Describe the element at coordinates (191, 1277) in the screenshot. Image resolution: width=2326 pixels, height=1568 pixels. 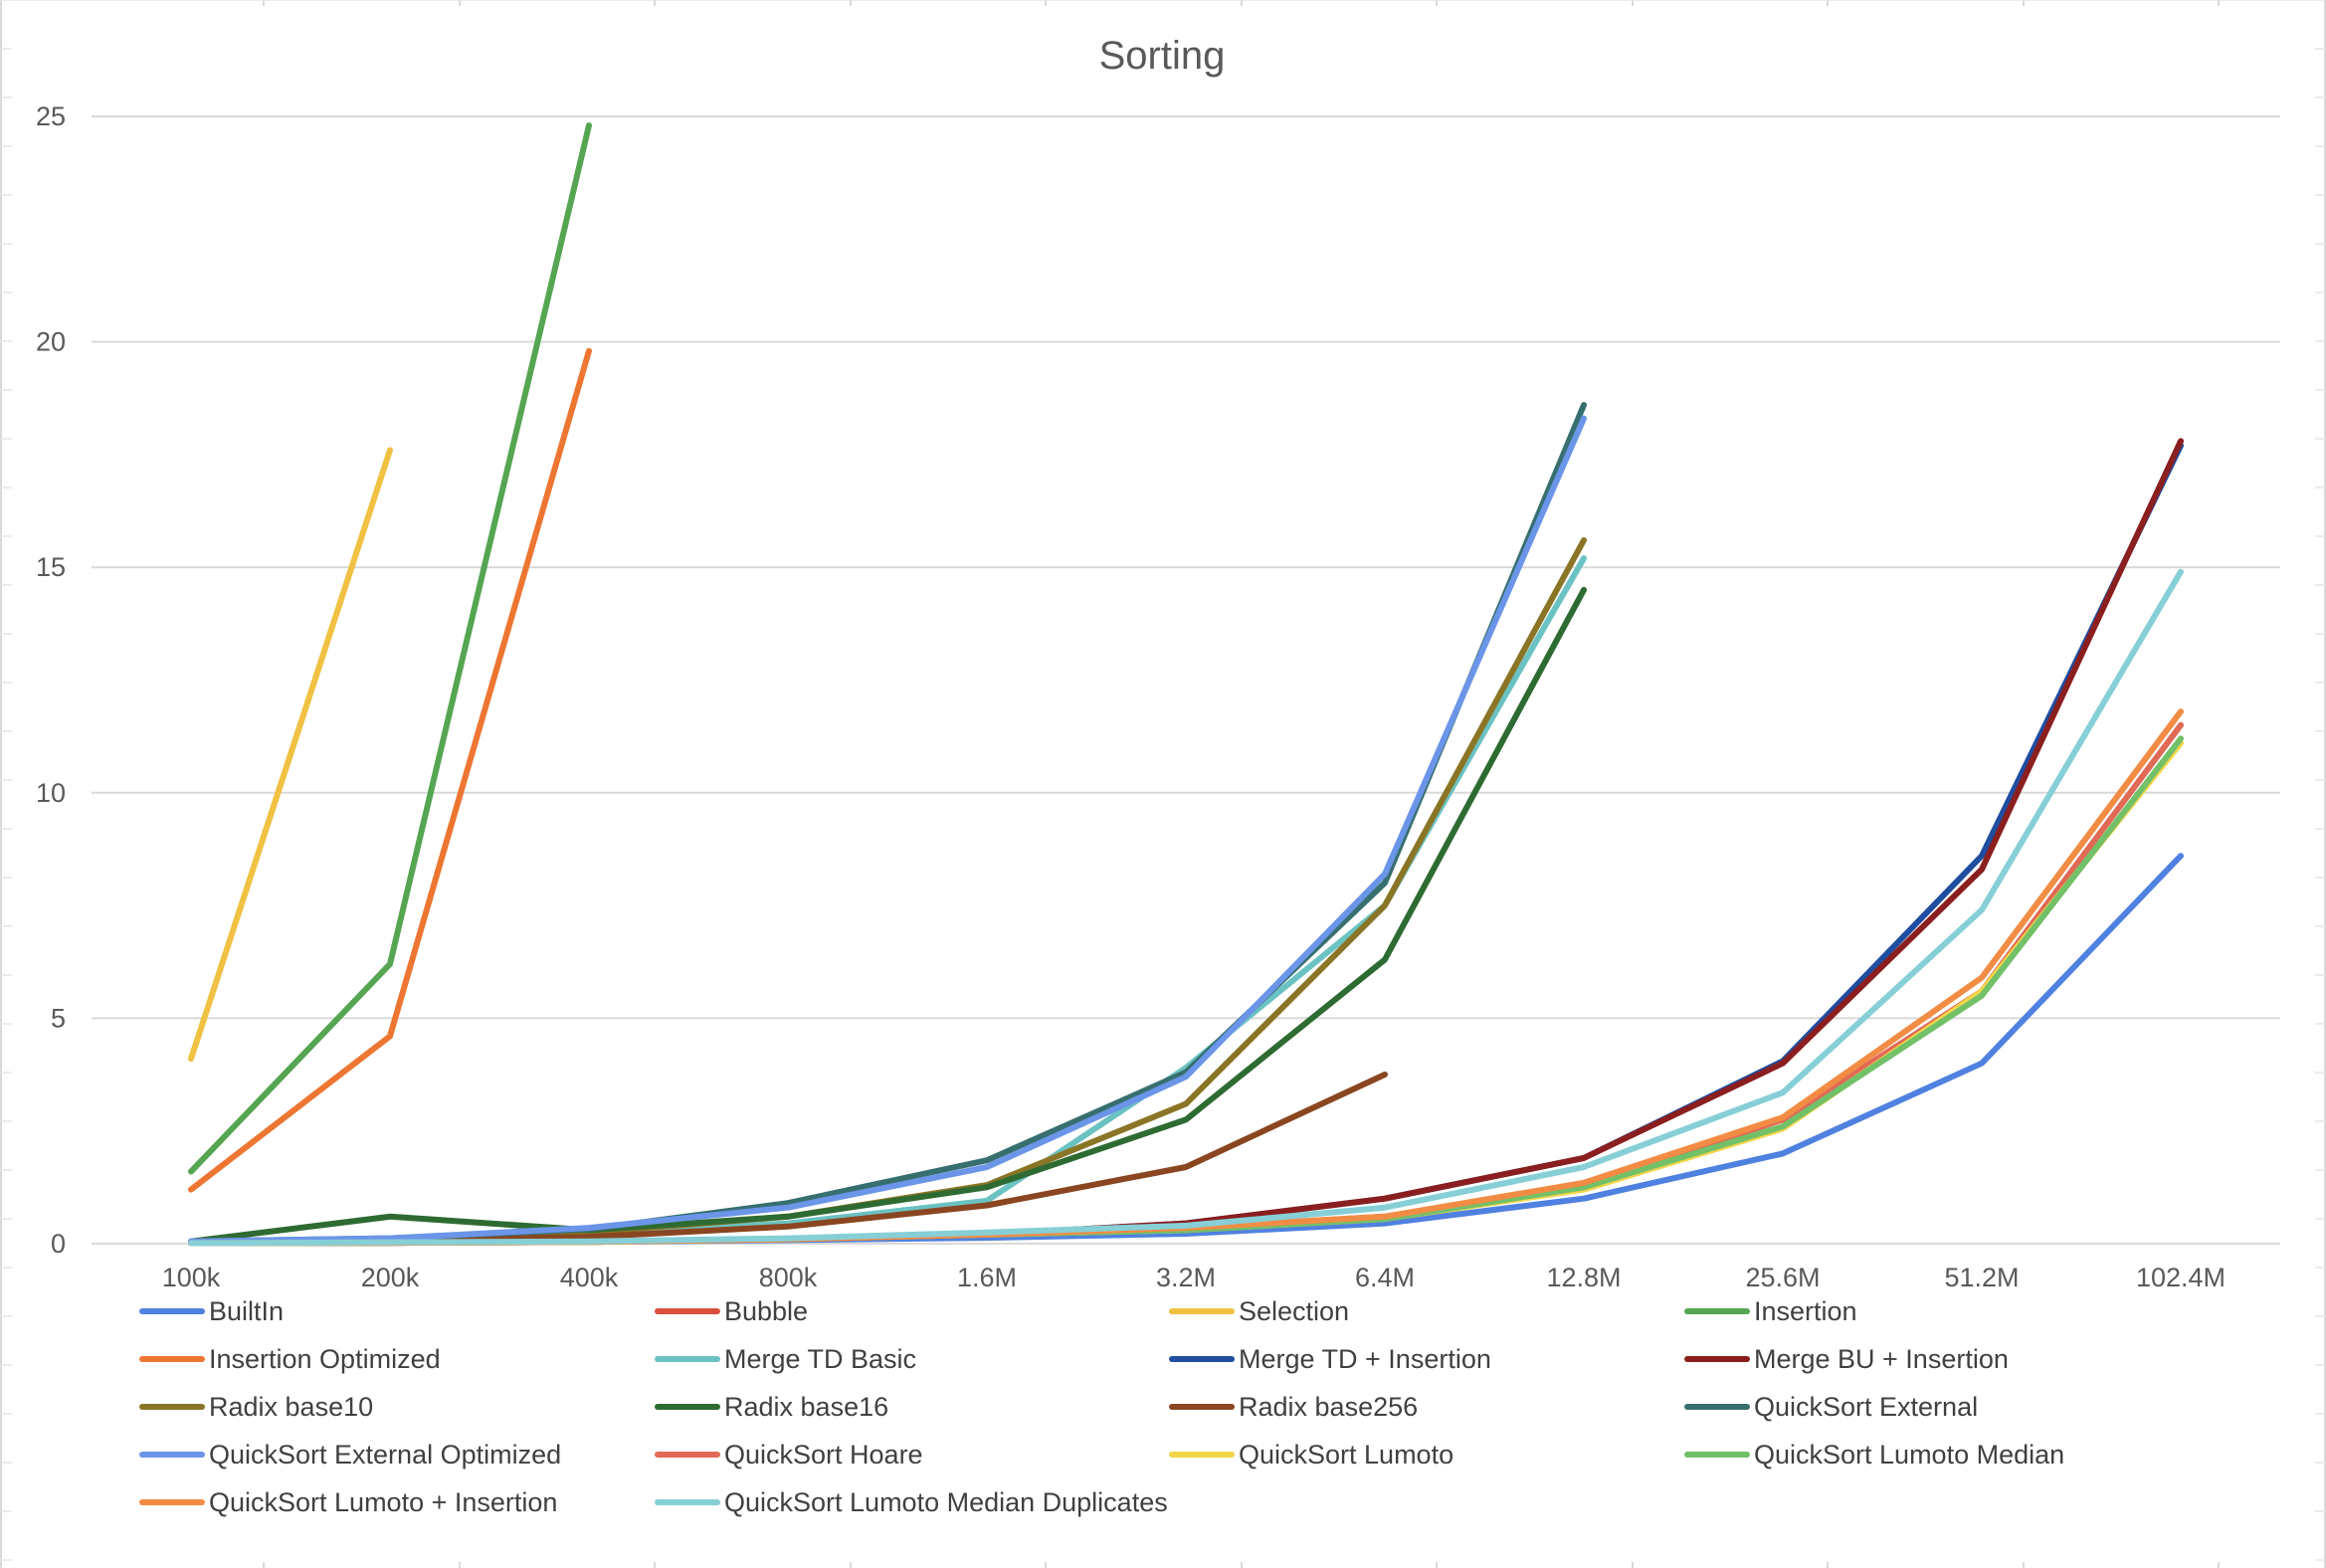
I see `x-tick-label: 100k` at that location.